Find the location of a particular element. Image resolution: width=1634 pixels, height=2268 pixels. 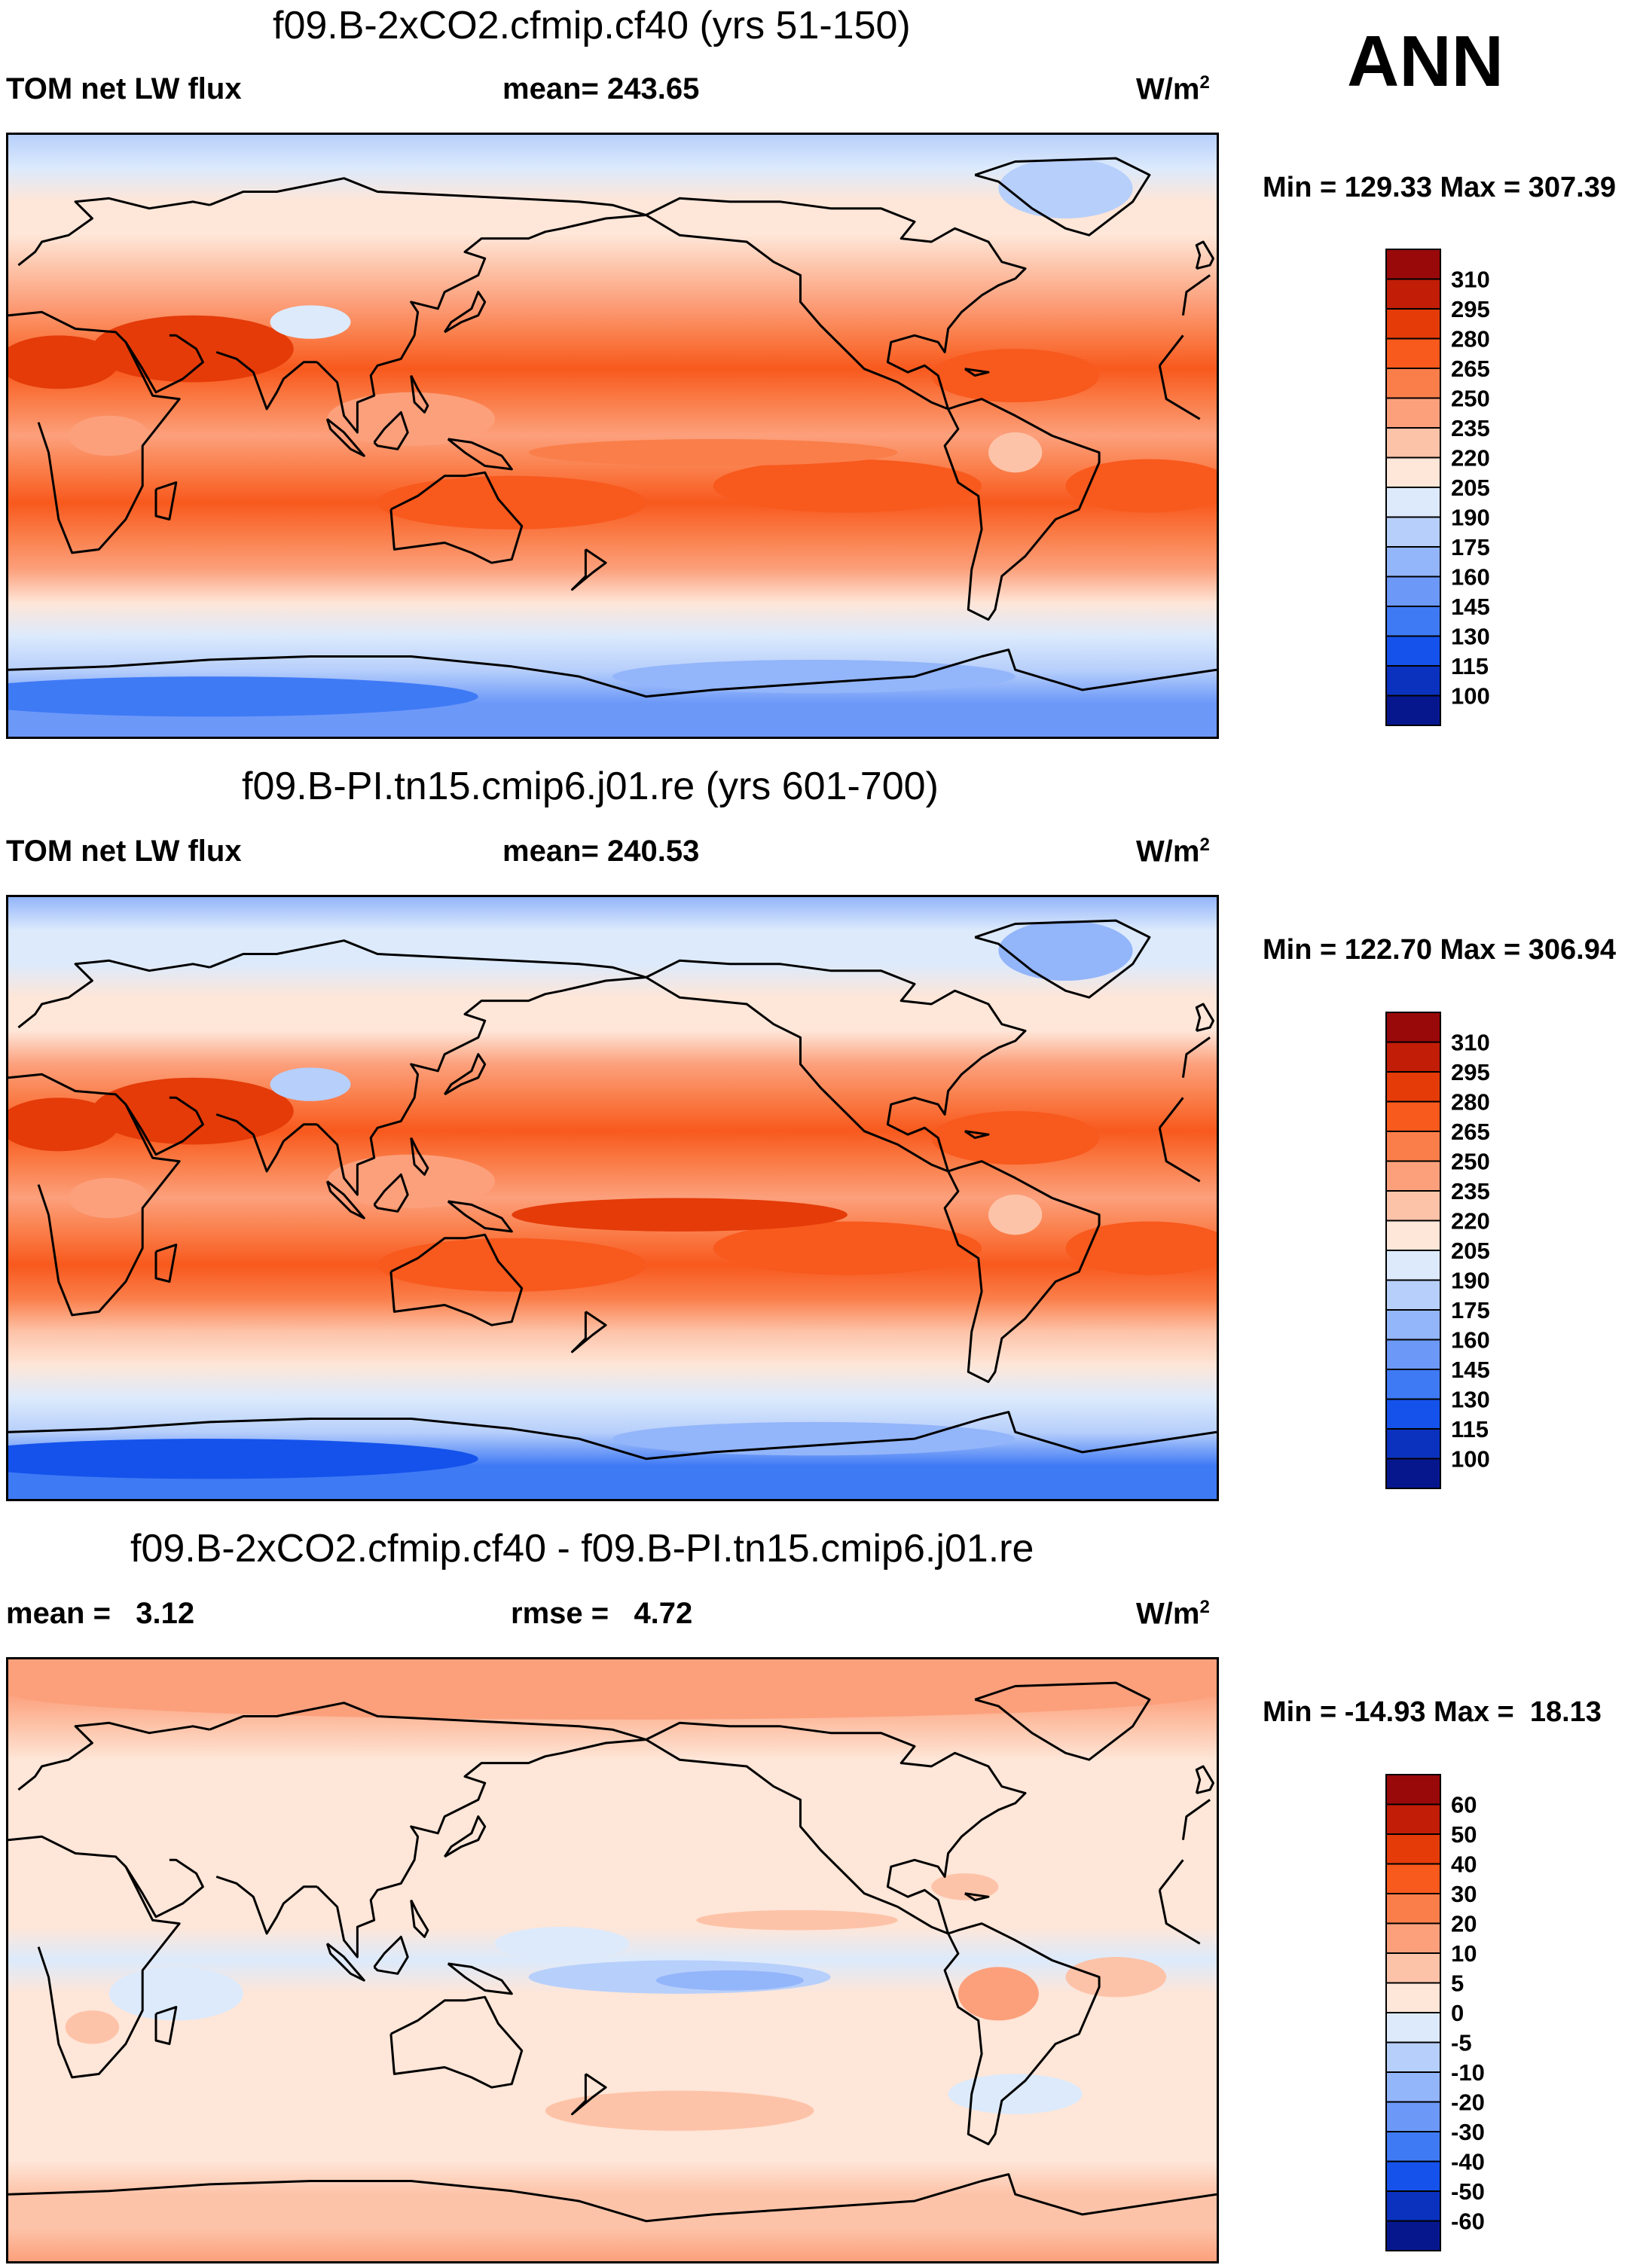

coastline-philippines is located at coordinates (419, 394).